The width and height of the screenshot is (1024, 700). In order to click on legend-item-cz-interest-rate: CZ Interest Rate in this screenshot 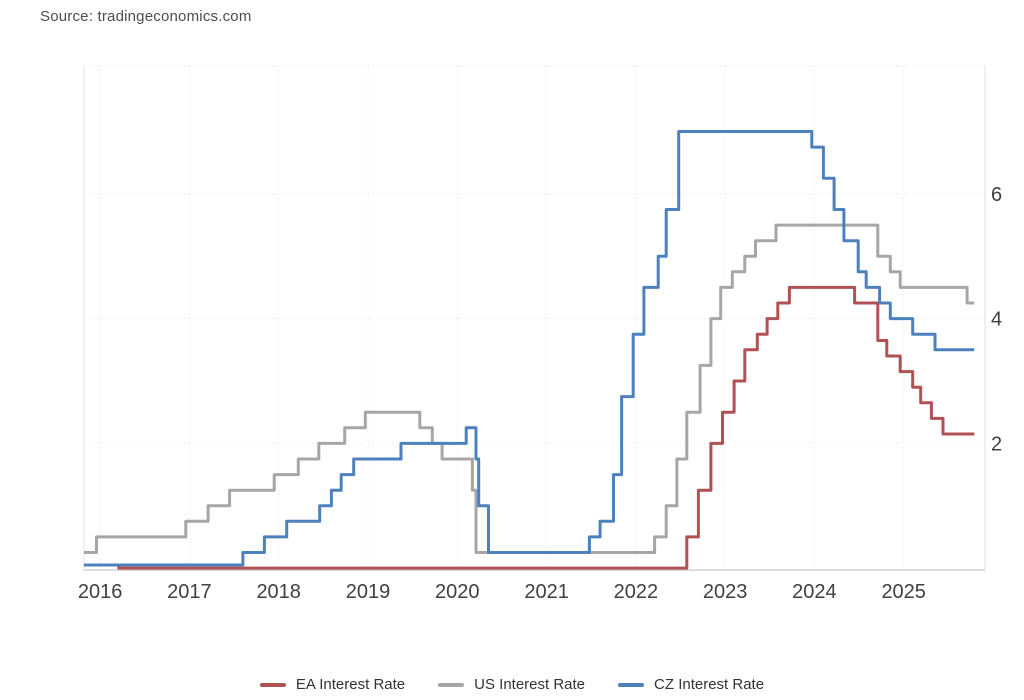, I will do `click(691, 684)`.